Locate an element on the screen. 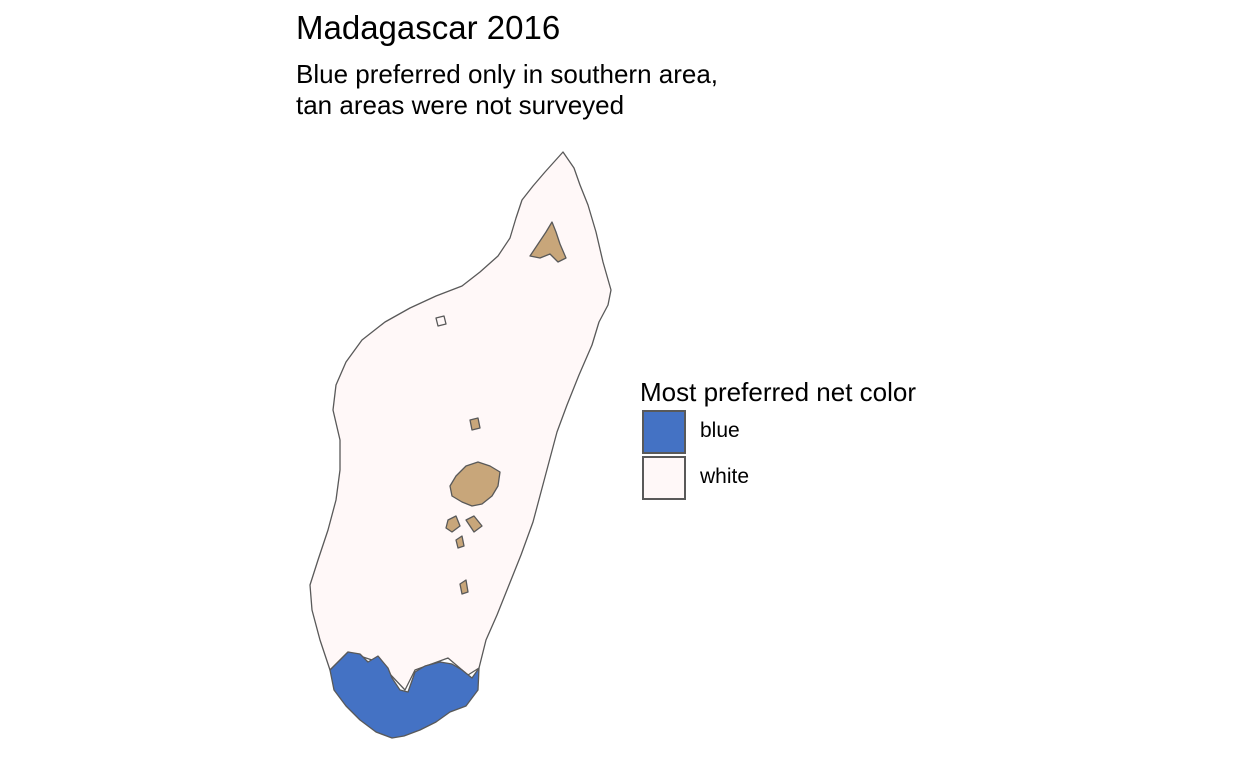 The height and width of the screenshot is (768, 1248). subtitle-line-2: tan areas were not surveyed is located at coordinates (460, 105).